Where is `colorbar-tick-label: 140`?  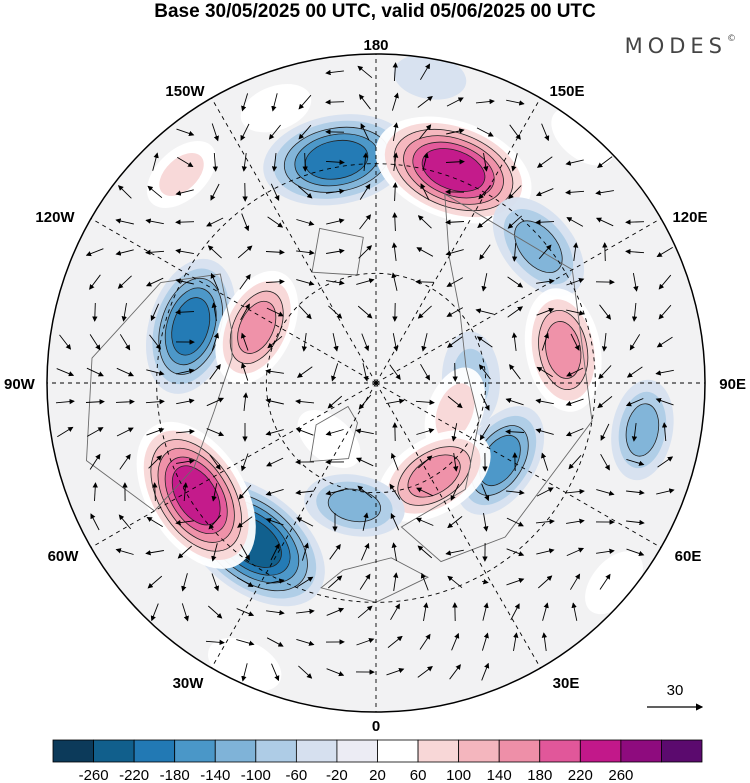
colorbar-tick-label: 140 is located at coordinates (499, 775).